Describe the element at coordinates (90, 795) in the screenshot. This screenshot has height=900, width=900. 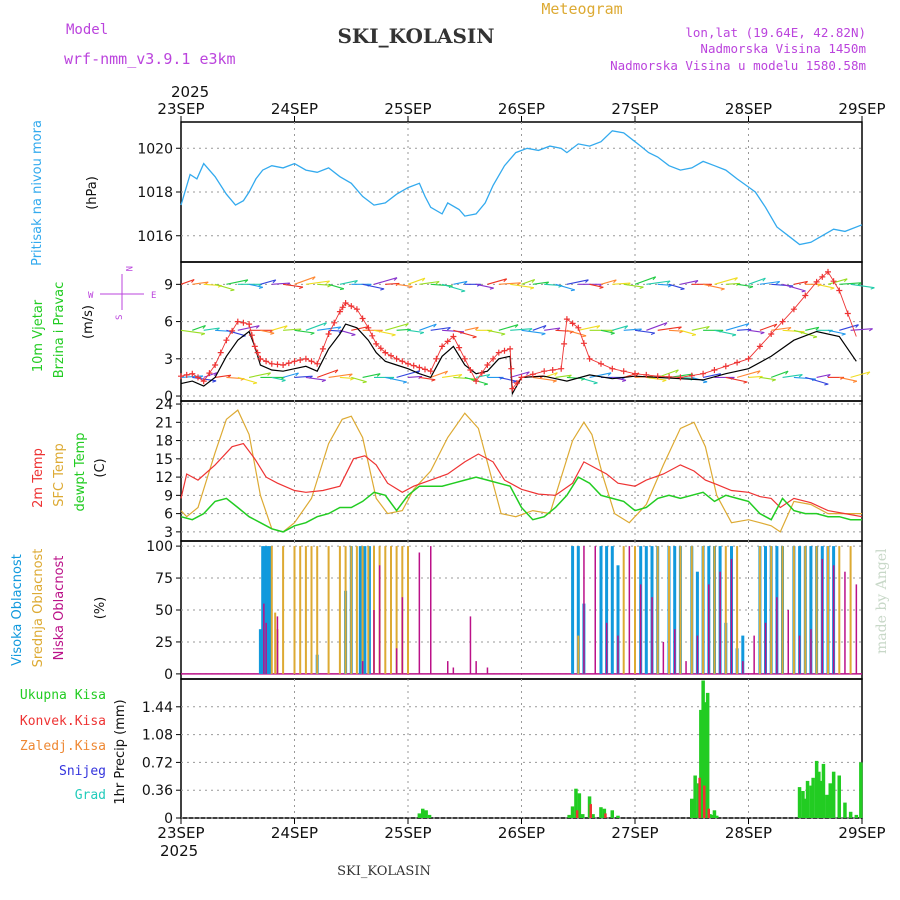
I see `legend-grad: Grad` at that location.